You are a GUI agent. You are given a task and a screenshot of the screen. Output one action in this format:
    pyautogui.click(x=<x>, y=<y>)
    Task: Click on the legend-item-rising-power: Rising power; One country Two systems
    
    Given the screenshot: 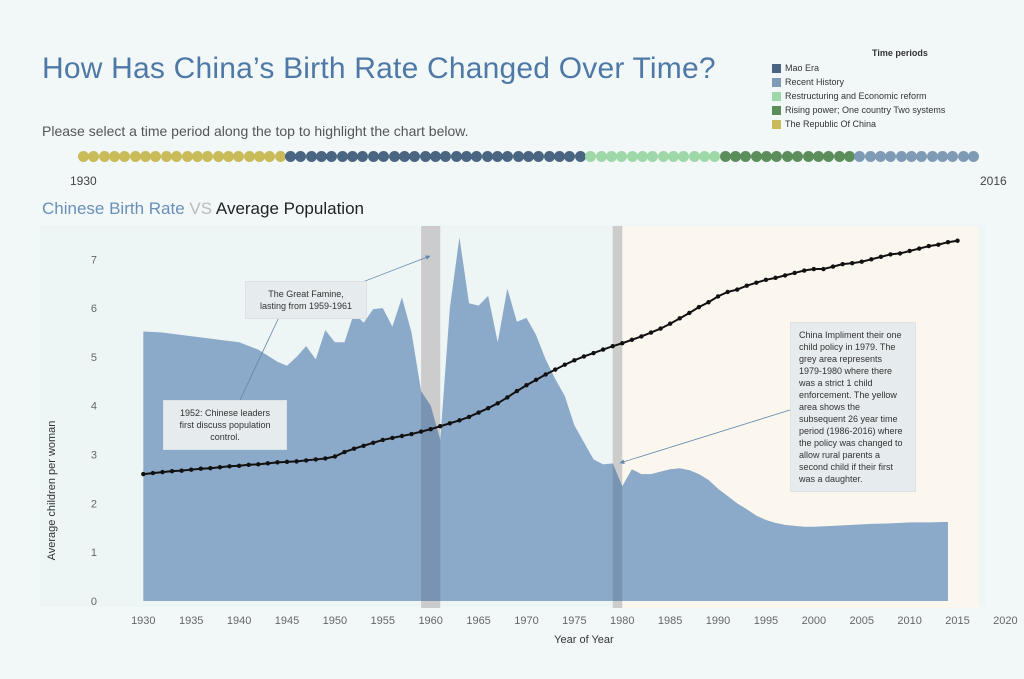 What is the action you would take?
    pyautogui.click(x=858, y=110)
    